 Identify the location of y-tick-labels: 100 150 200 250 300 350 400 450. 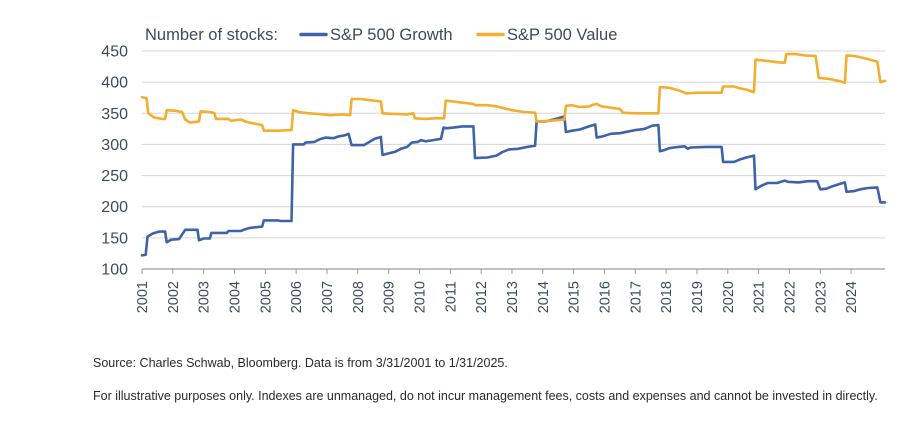
(114, 161).